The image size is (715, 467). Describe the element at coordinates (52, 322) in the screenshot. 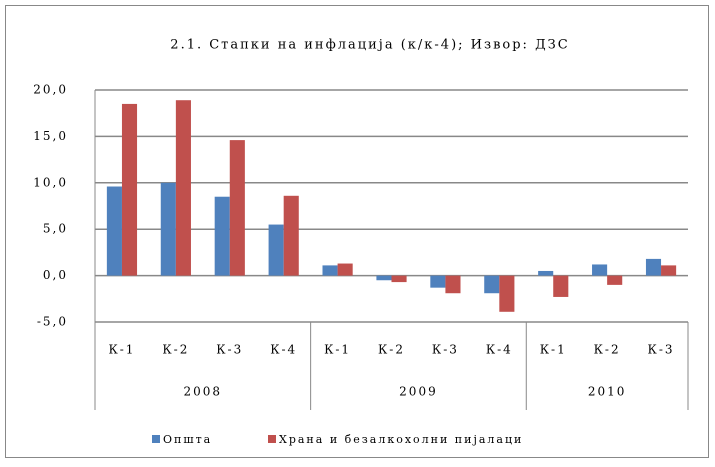

I see `y-tick-label: -5,0` at that location.